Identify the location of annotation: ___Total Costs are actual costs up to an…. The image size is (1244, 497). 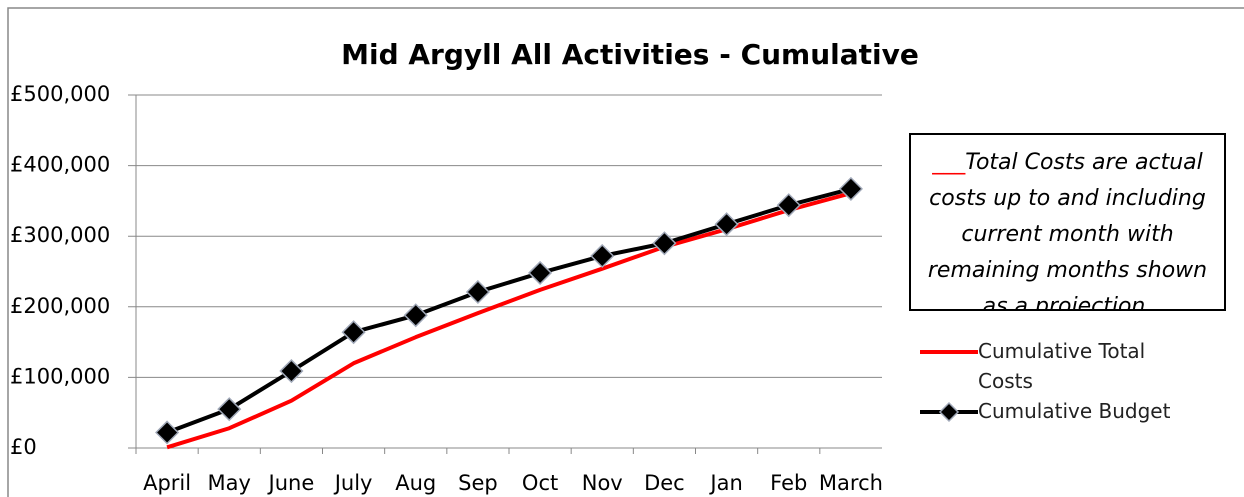
(1067, 222).